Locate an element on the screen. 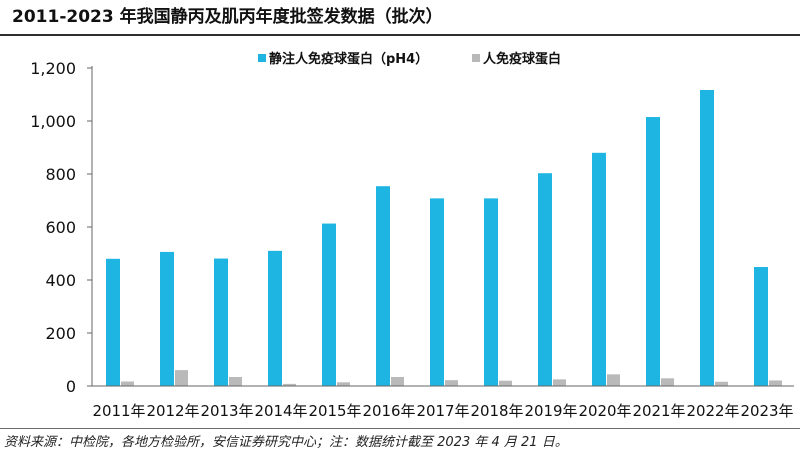 This screenshot has width=800, height=459. x-tick-label: 2021年 is located at coordinates (659, 411).